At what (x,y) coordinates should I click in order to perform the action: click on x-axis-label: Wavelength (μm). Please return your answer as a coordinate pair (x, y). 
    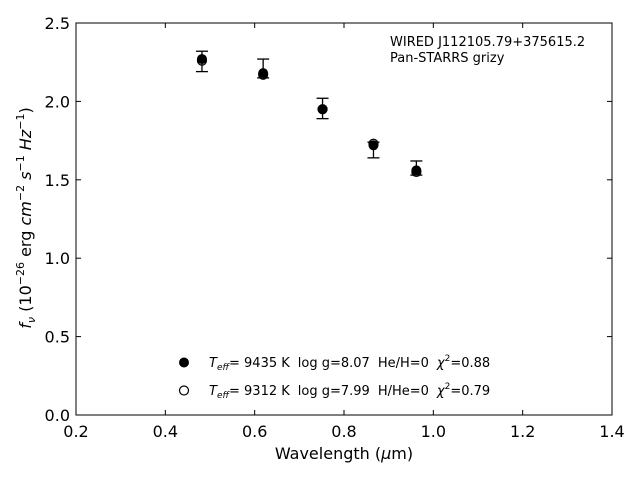
    Looking at the image, I should click on (344, 453).